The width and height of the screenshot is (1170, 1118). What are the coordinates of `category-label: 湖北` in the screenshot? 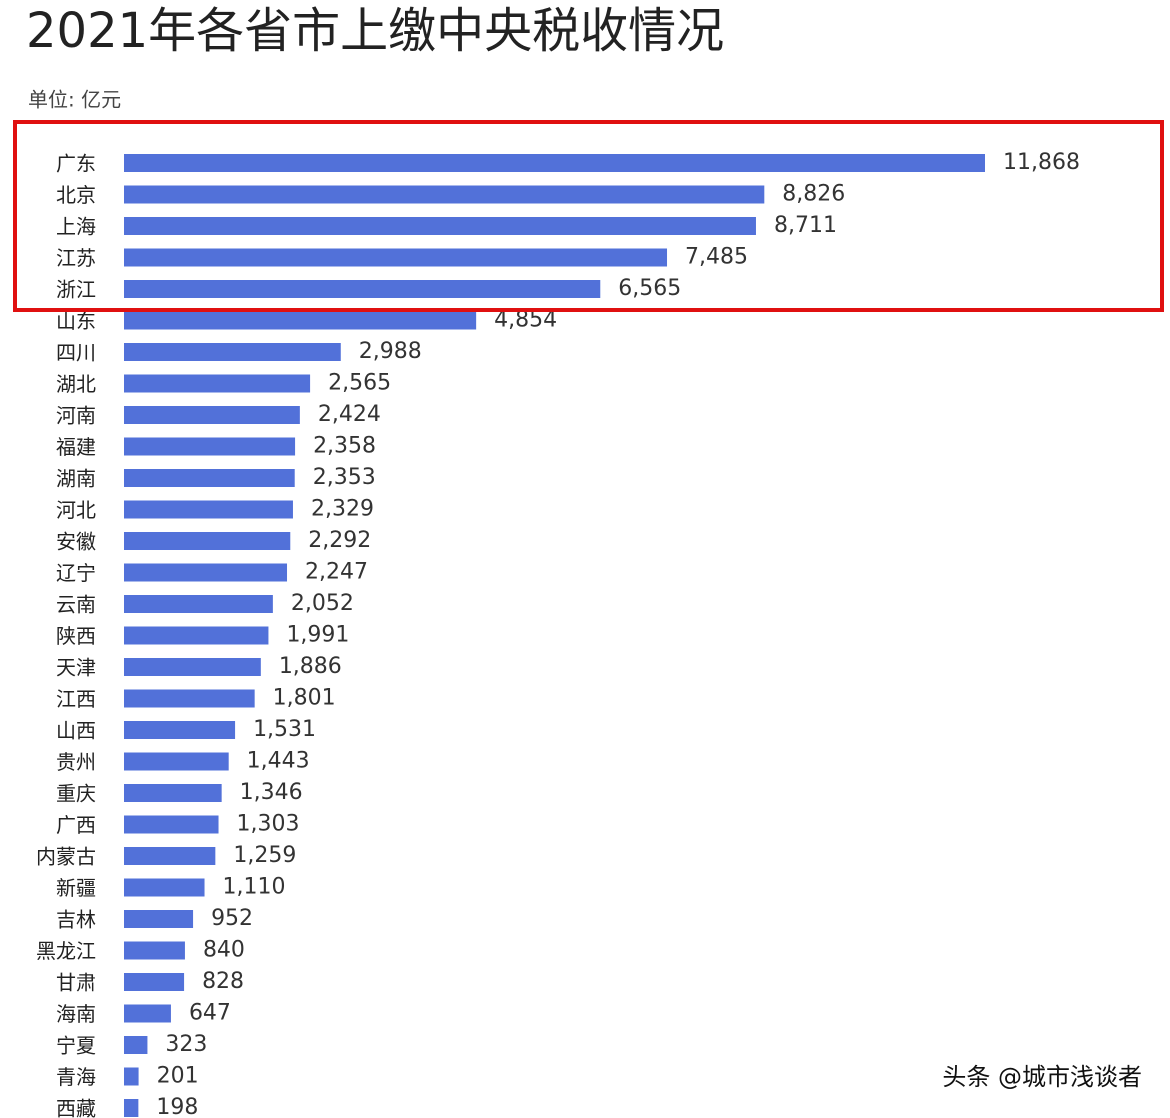 It's located at (76, 384).